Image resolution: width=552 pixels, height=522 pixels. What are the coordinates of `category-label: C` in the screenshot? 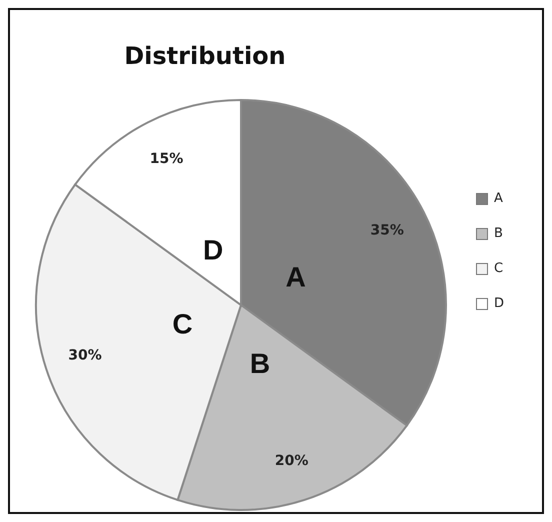 It's located at (499, 268).